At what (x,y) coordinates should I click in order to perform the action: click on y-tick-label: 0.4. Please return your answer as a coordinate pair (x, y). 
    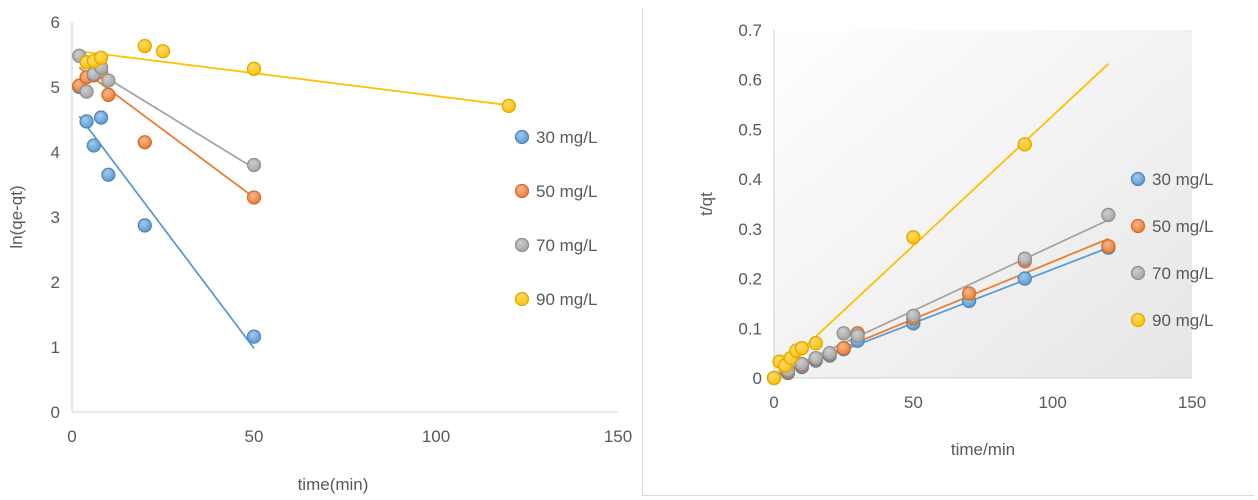
    Looking at the image, I should click on (750, 179).